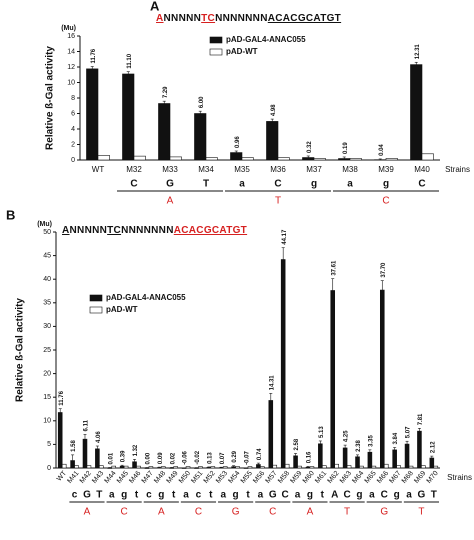 Image resolution: width=474 pixels, height=540 pixels. I want to click on value-label: -0.07, so click(248, 458).